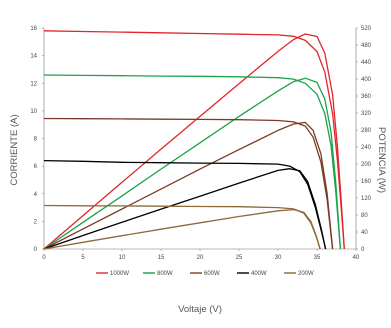  I want to click on y-right-tick-label: 80, so click(364, 216).